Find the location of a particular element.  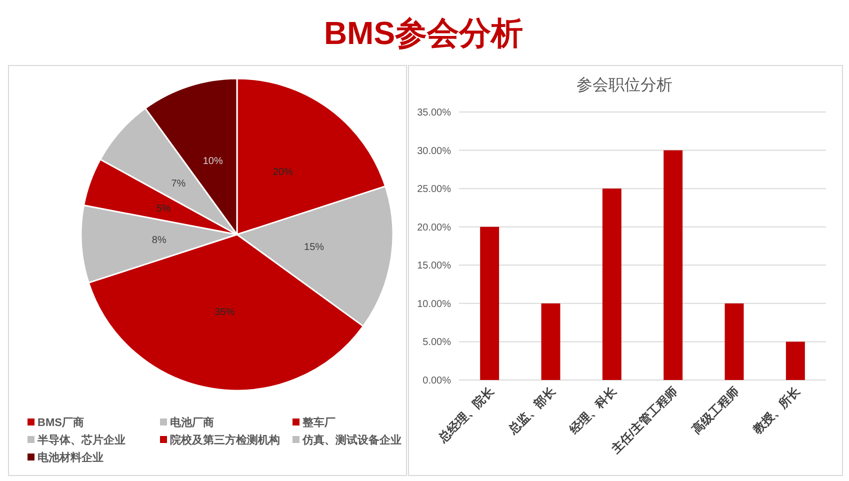

x-tick-label: 教授、所长 is located at coordinates (777, 411).